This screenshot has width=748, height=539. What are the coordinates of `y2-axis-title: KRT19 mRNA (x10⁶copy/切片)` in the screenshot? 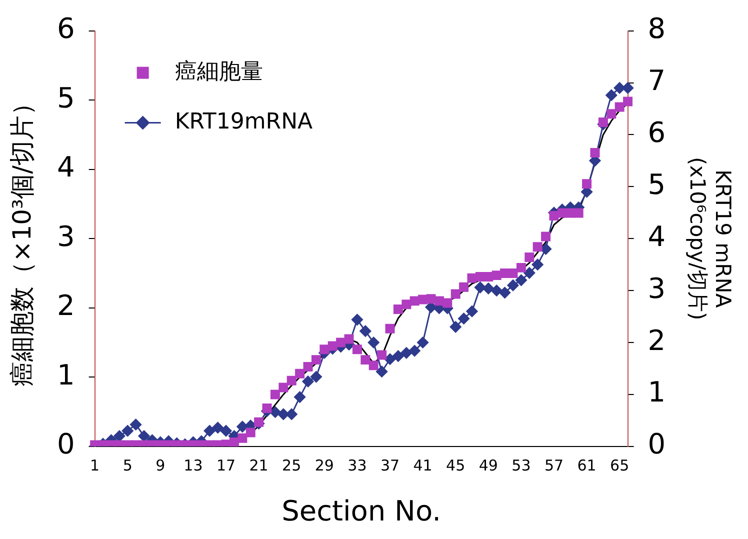 It's located at (710, 238).